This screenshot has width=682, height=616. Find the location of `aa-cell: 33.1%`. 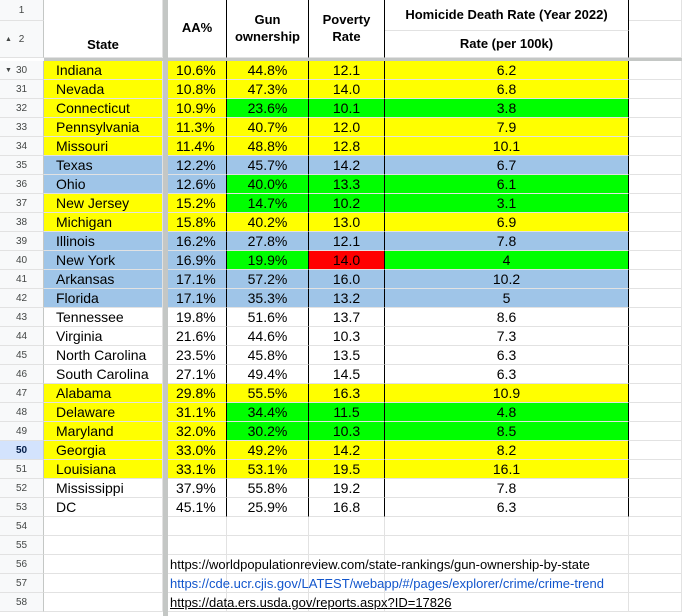

aa-cell: 33.1% is located at coordinates (197, 469).